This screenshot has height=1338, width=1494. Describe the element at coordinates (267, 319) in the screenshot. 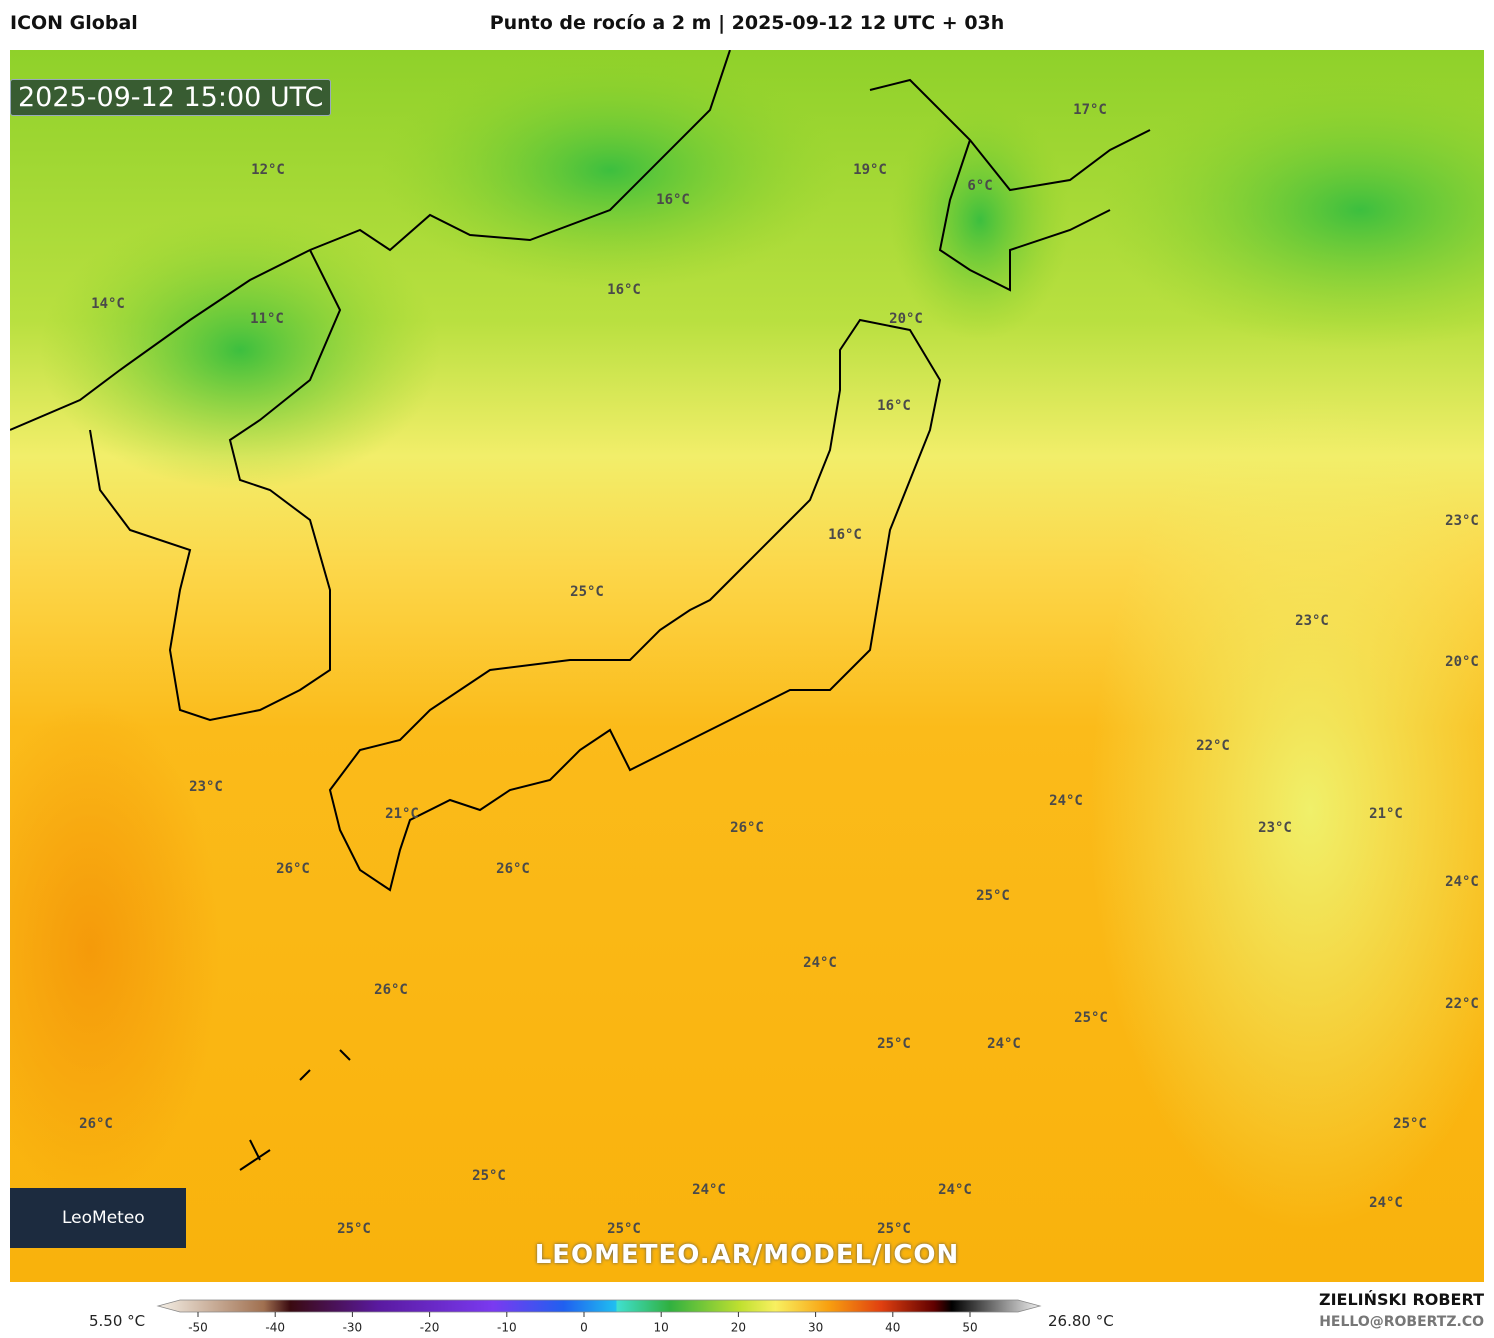

I see `map-label: 11°C` at that location.